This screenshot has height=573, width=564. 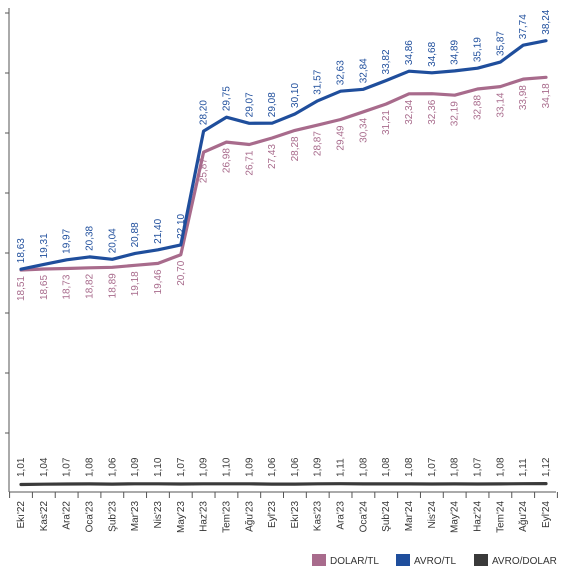 What do you see at coordinates (67, 286) in the screenshot?
I see `dolar-tl-value-label: 18,73` at bounding box center [67, 286].